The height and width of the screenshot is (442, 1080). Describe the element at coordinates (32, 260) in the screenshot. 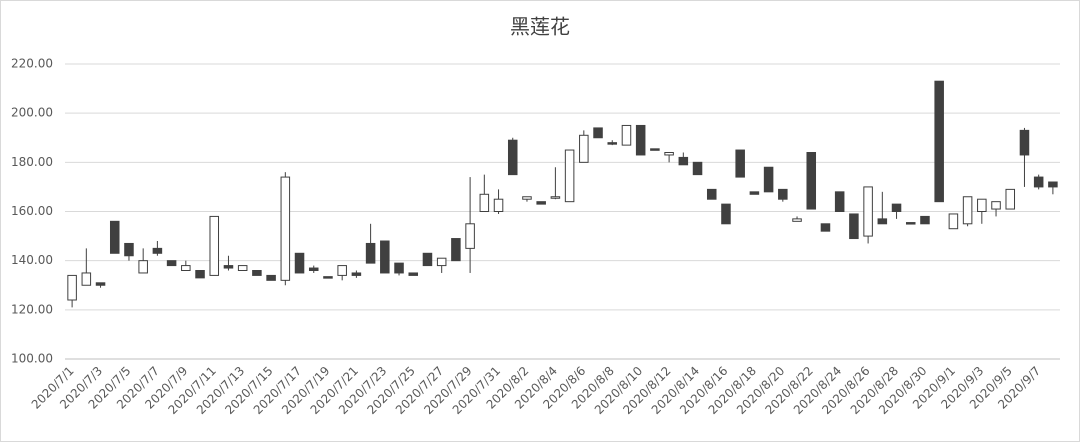

I see `y-tick-label: 140.00` at that location.